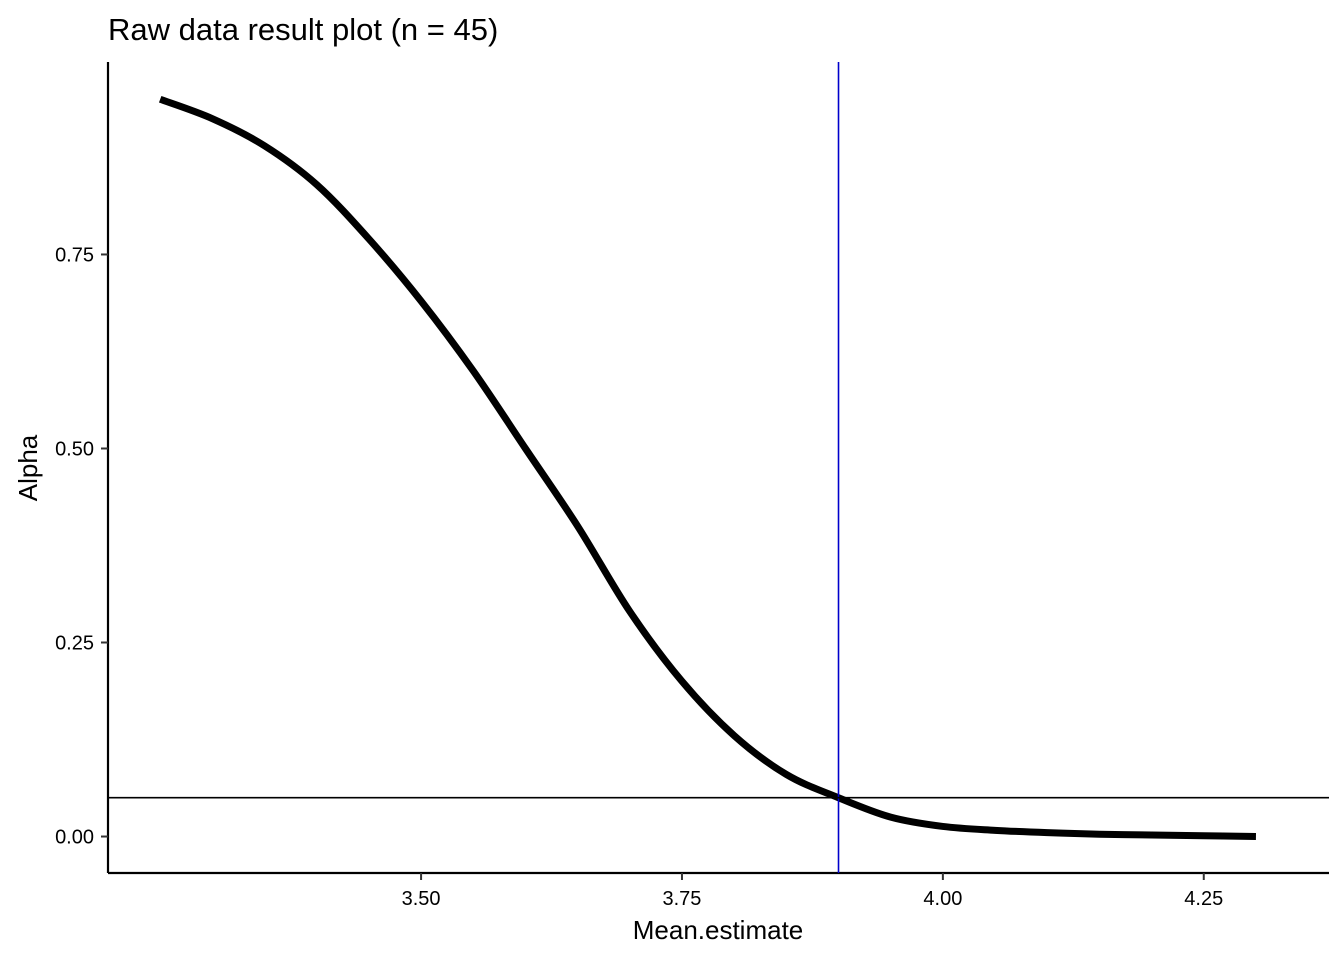  What do you see at coordinates (28, 467) in the screenshot?
I see `y-axis-title: Alpha` at bounding box center [28, 467].